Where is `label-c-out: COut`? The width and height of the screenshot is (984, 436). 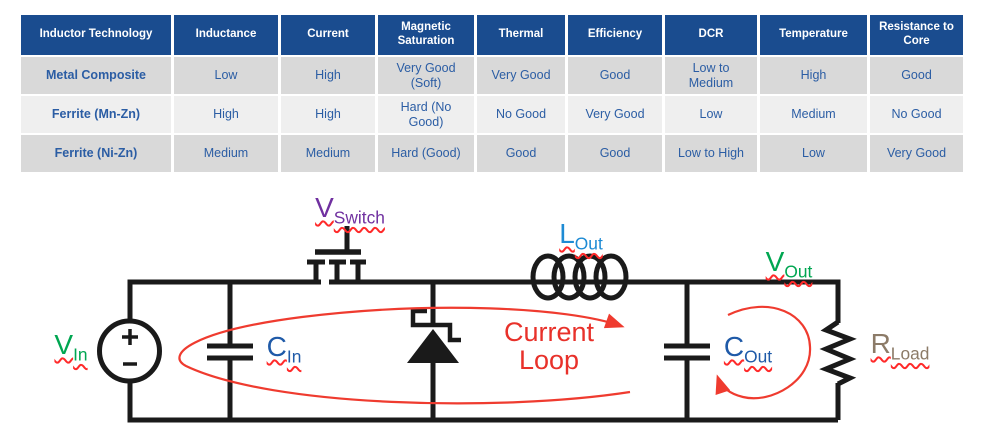 label-c-out: COut is located at coordinates (748, 349).